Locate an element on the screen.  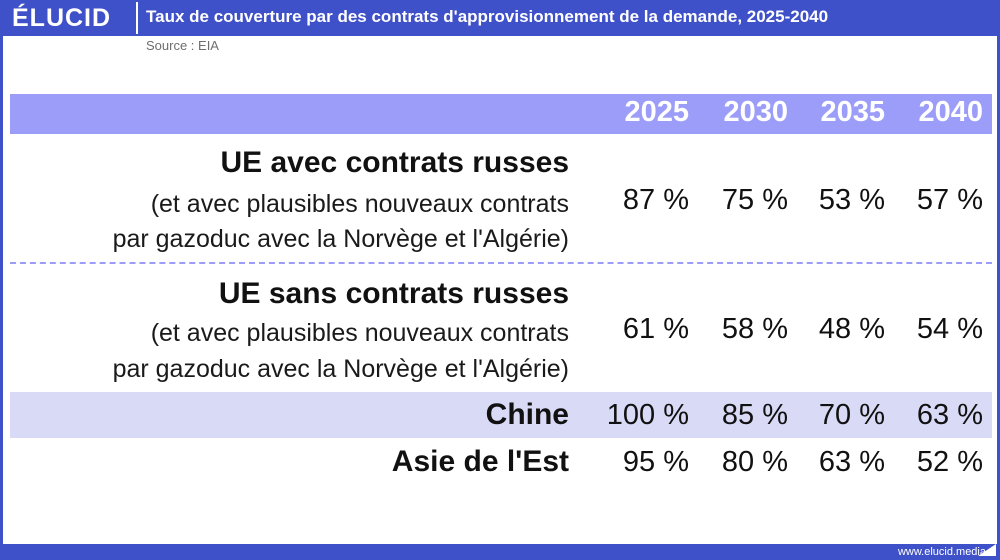
cell-asie-est-2035: 63 % is located at coordinates (851, 462).